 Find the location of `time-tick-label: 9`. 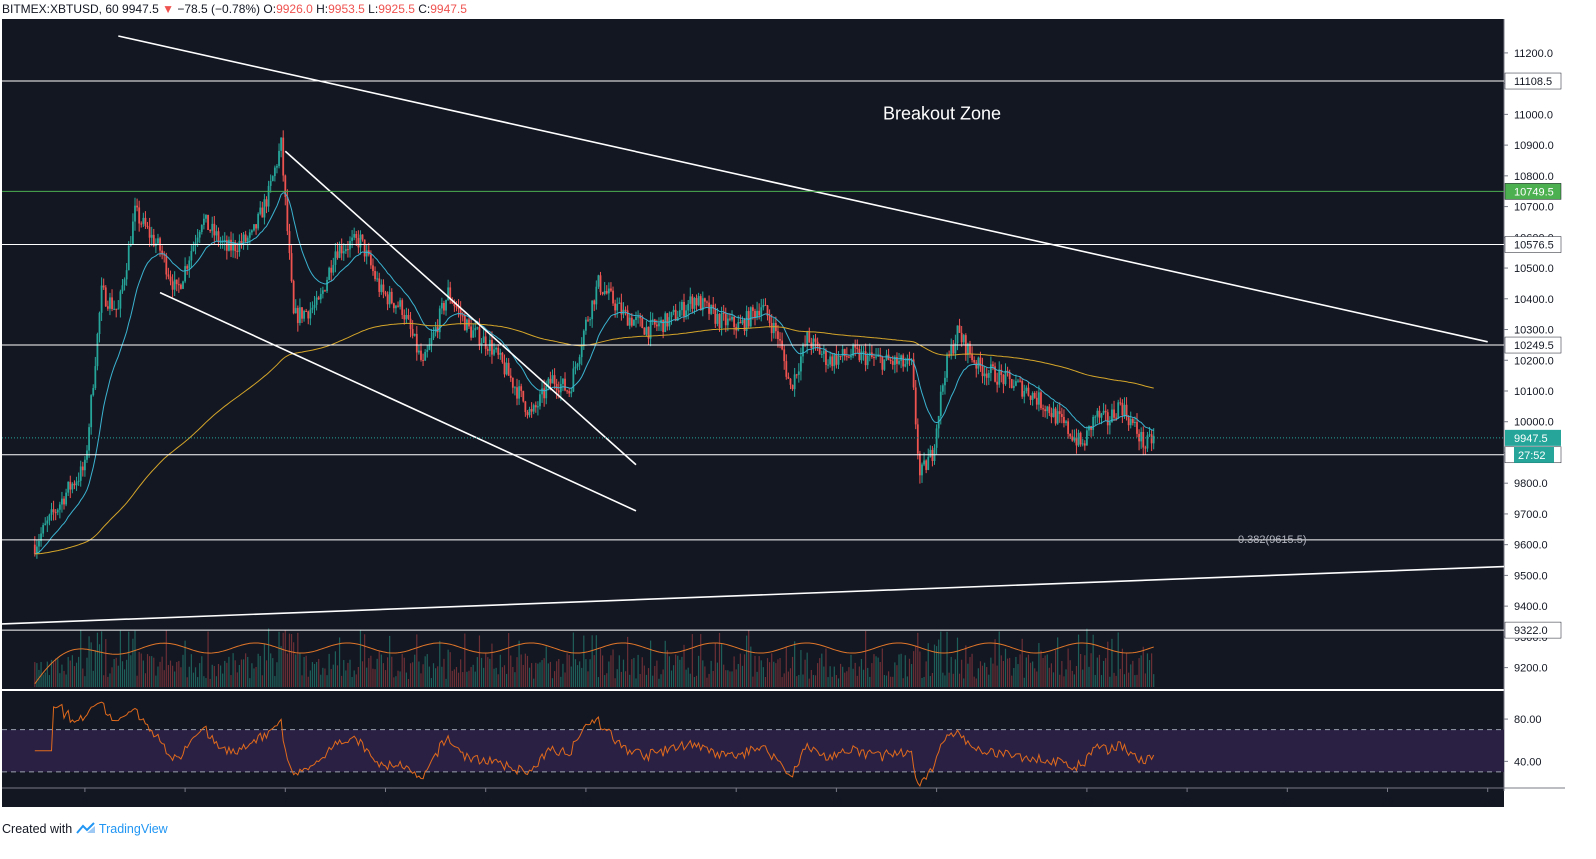

time-tick-label: 9 is located at coordinates (385, 802).